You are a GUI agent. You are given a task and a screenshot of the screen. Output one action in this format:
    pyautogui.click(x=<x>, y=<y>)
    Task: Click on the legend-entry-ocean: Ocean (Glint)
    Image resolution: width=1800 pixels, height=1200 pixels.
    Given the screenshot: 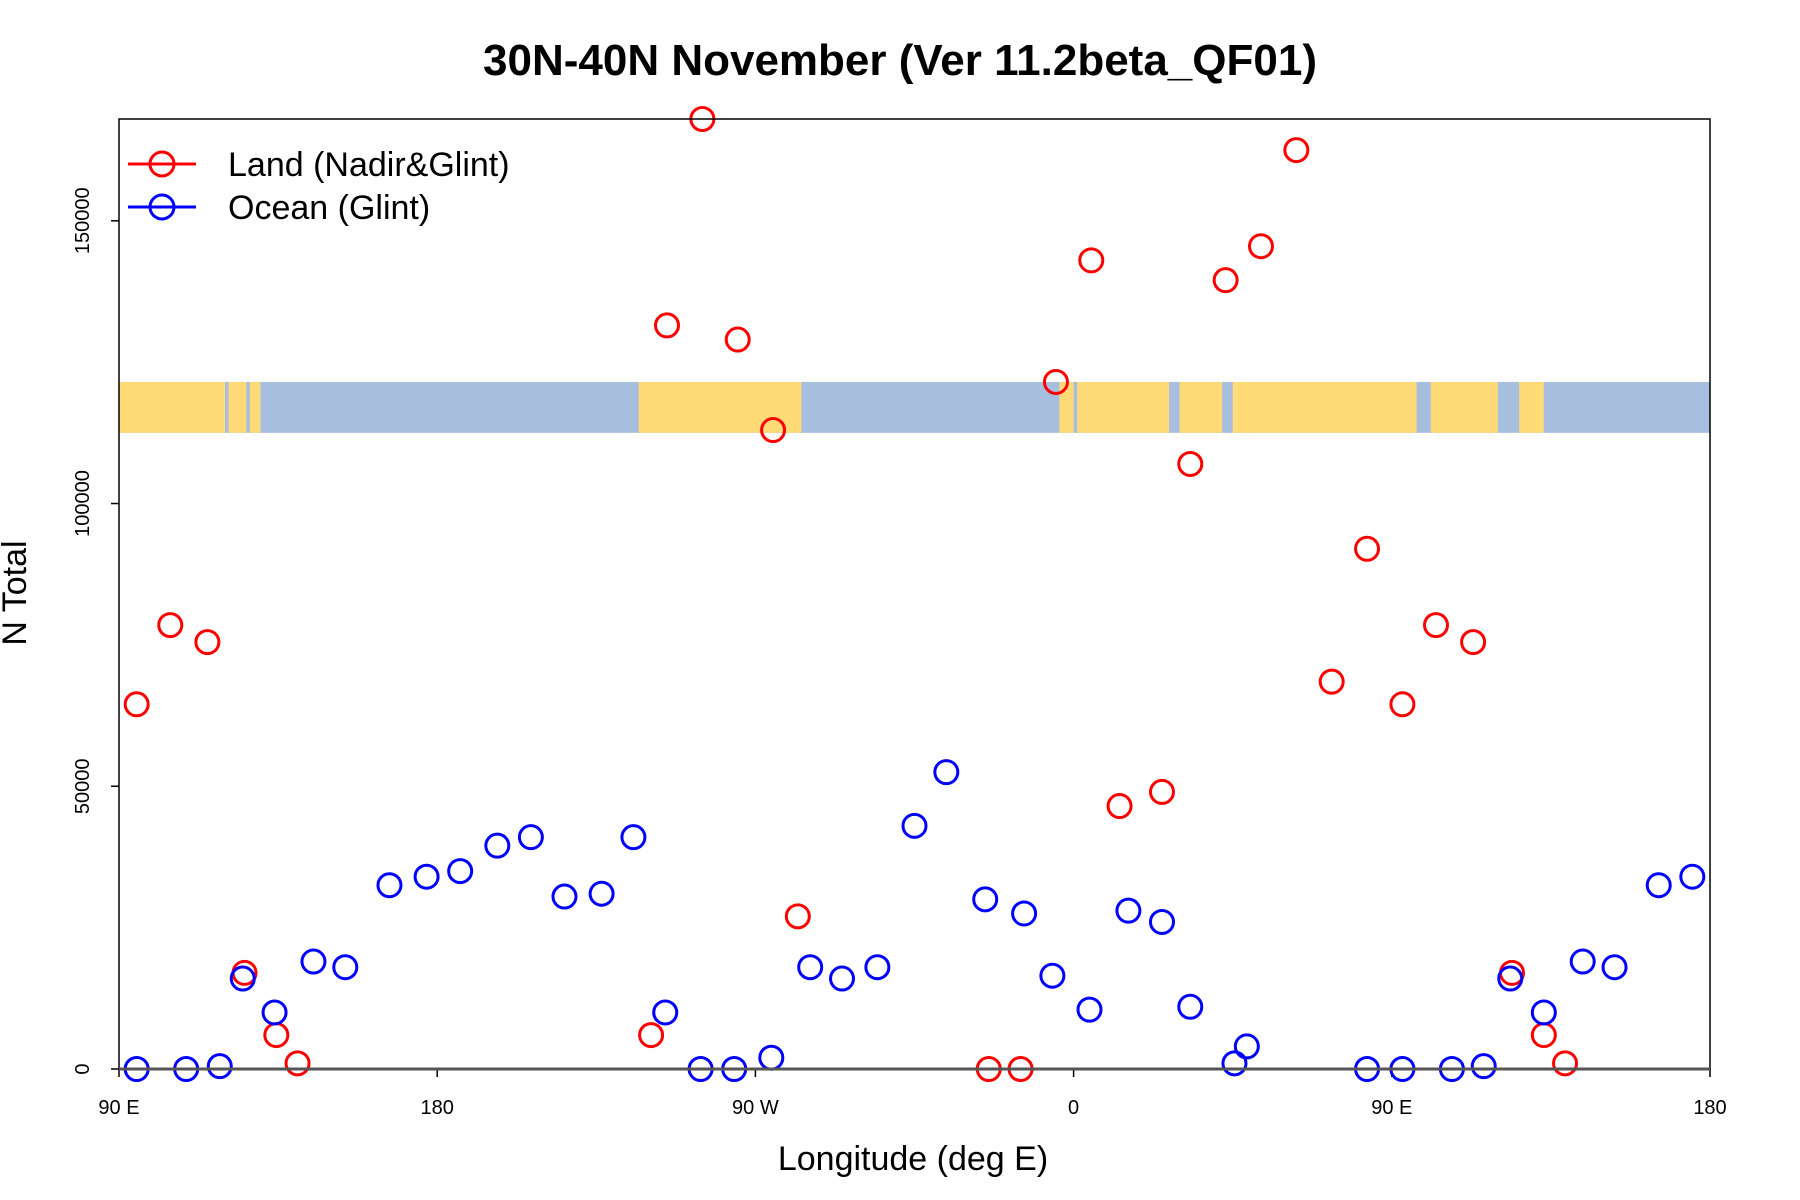 What is the action you would take?
    pyautogui.click(x=279, y=208)
    